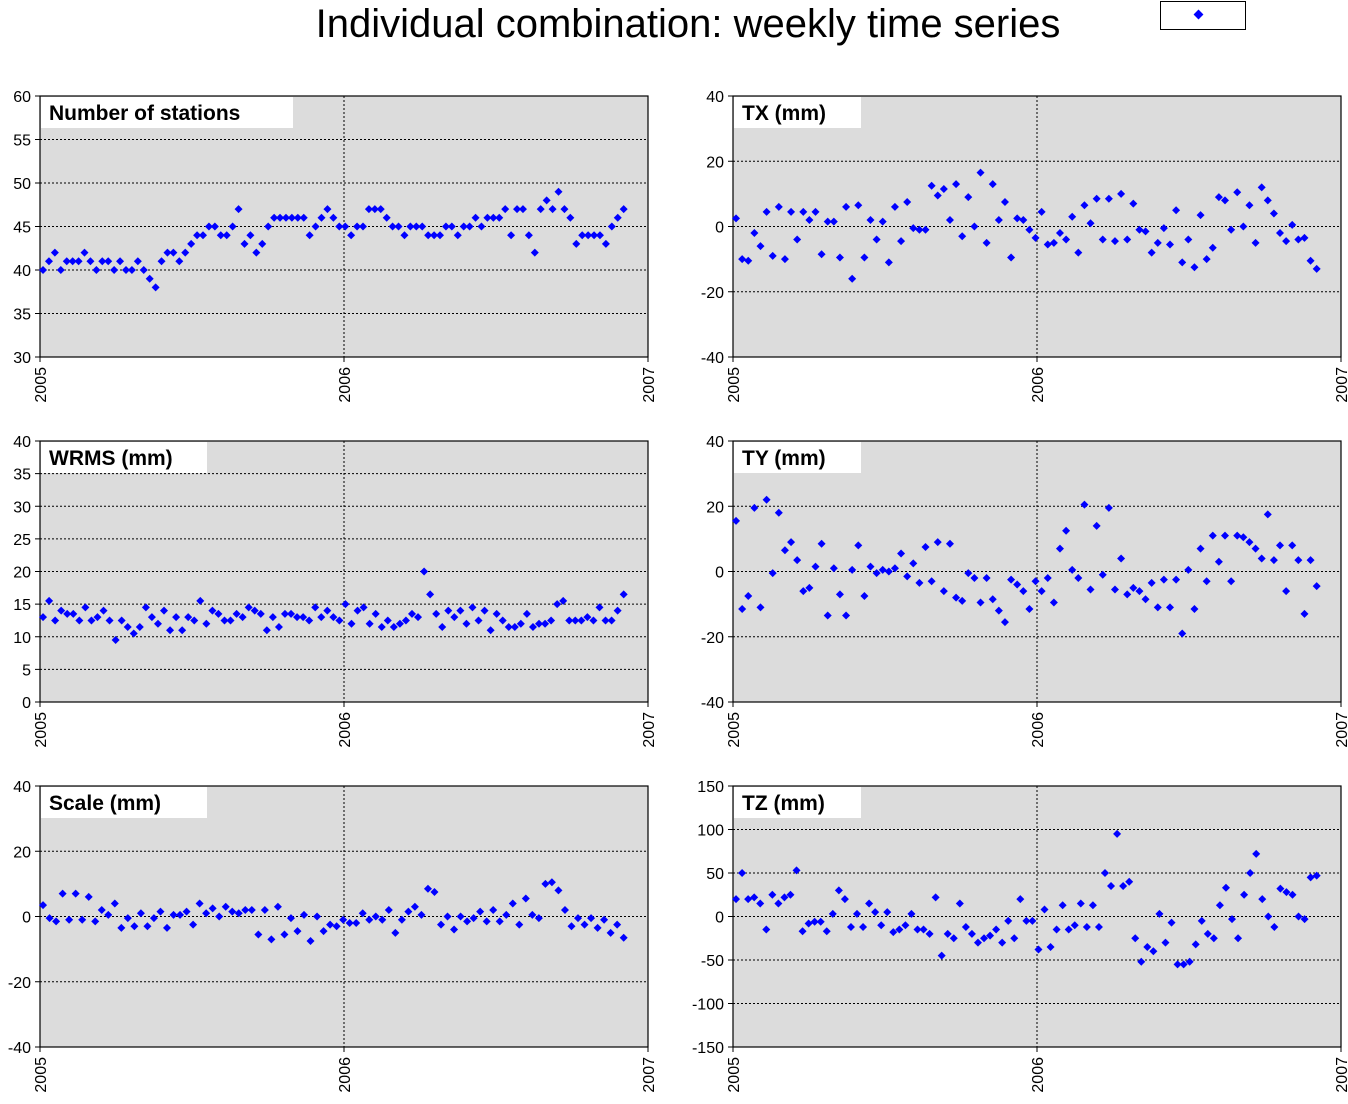 This screenshot has height=1104, width=1348. I want to click on plot-frame, so click(344, 916).